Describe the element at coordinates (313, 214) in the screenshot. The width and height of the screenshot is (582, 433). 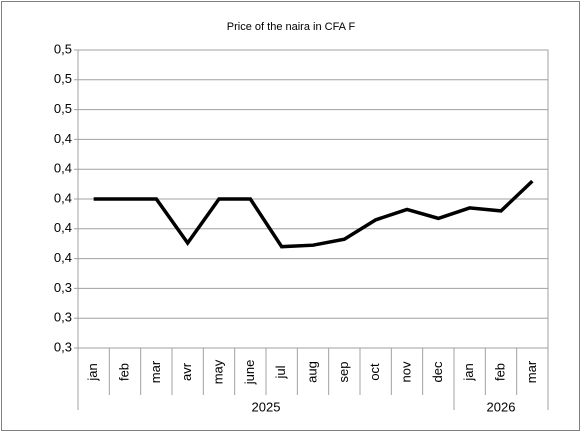
I see `series-line` at that location.